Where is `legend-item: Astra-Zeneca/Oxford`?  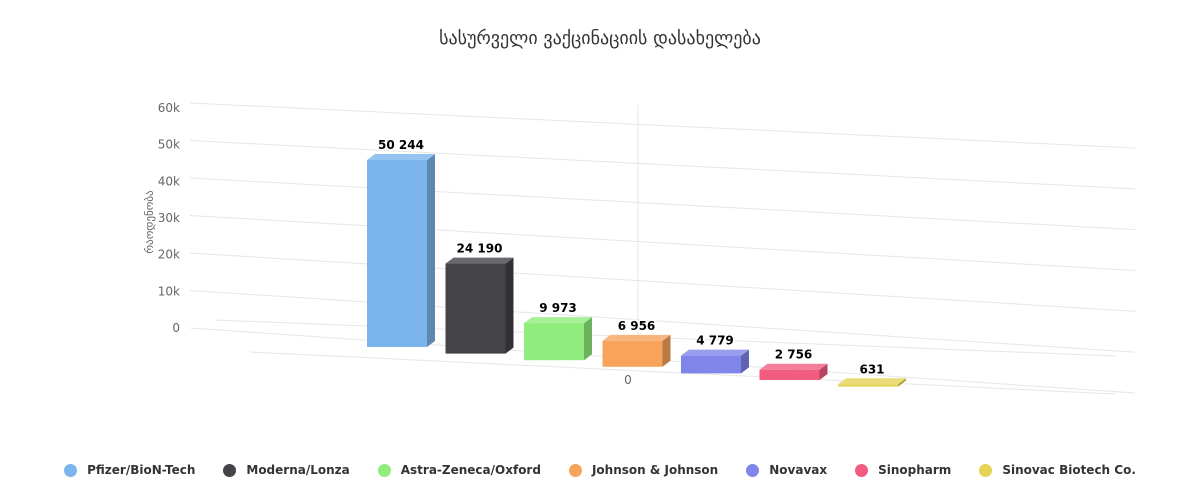 legend-item: Astra-Zeneca/Oxford is located at coordinates (459, 470).